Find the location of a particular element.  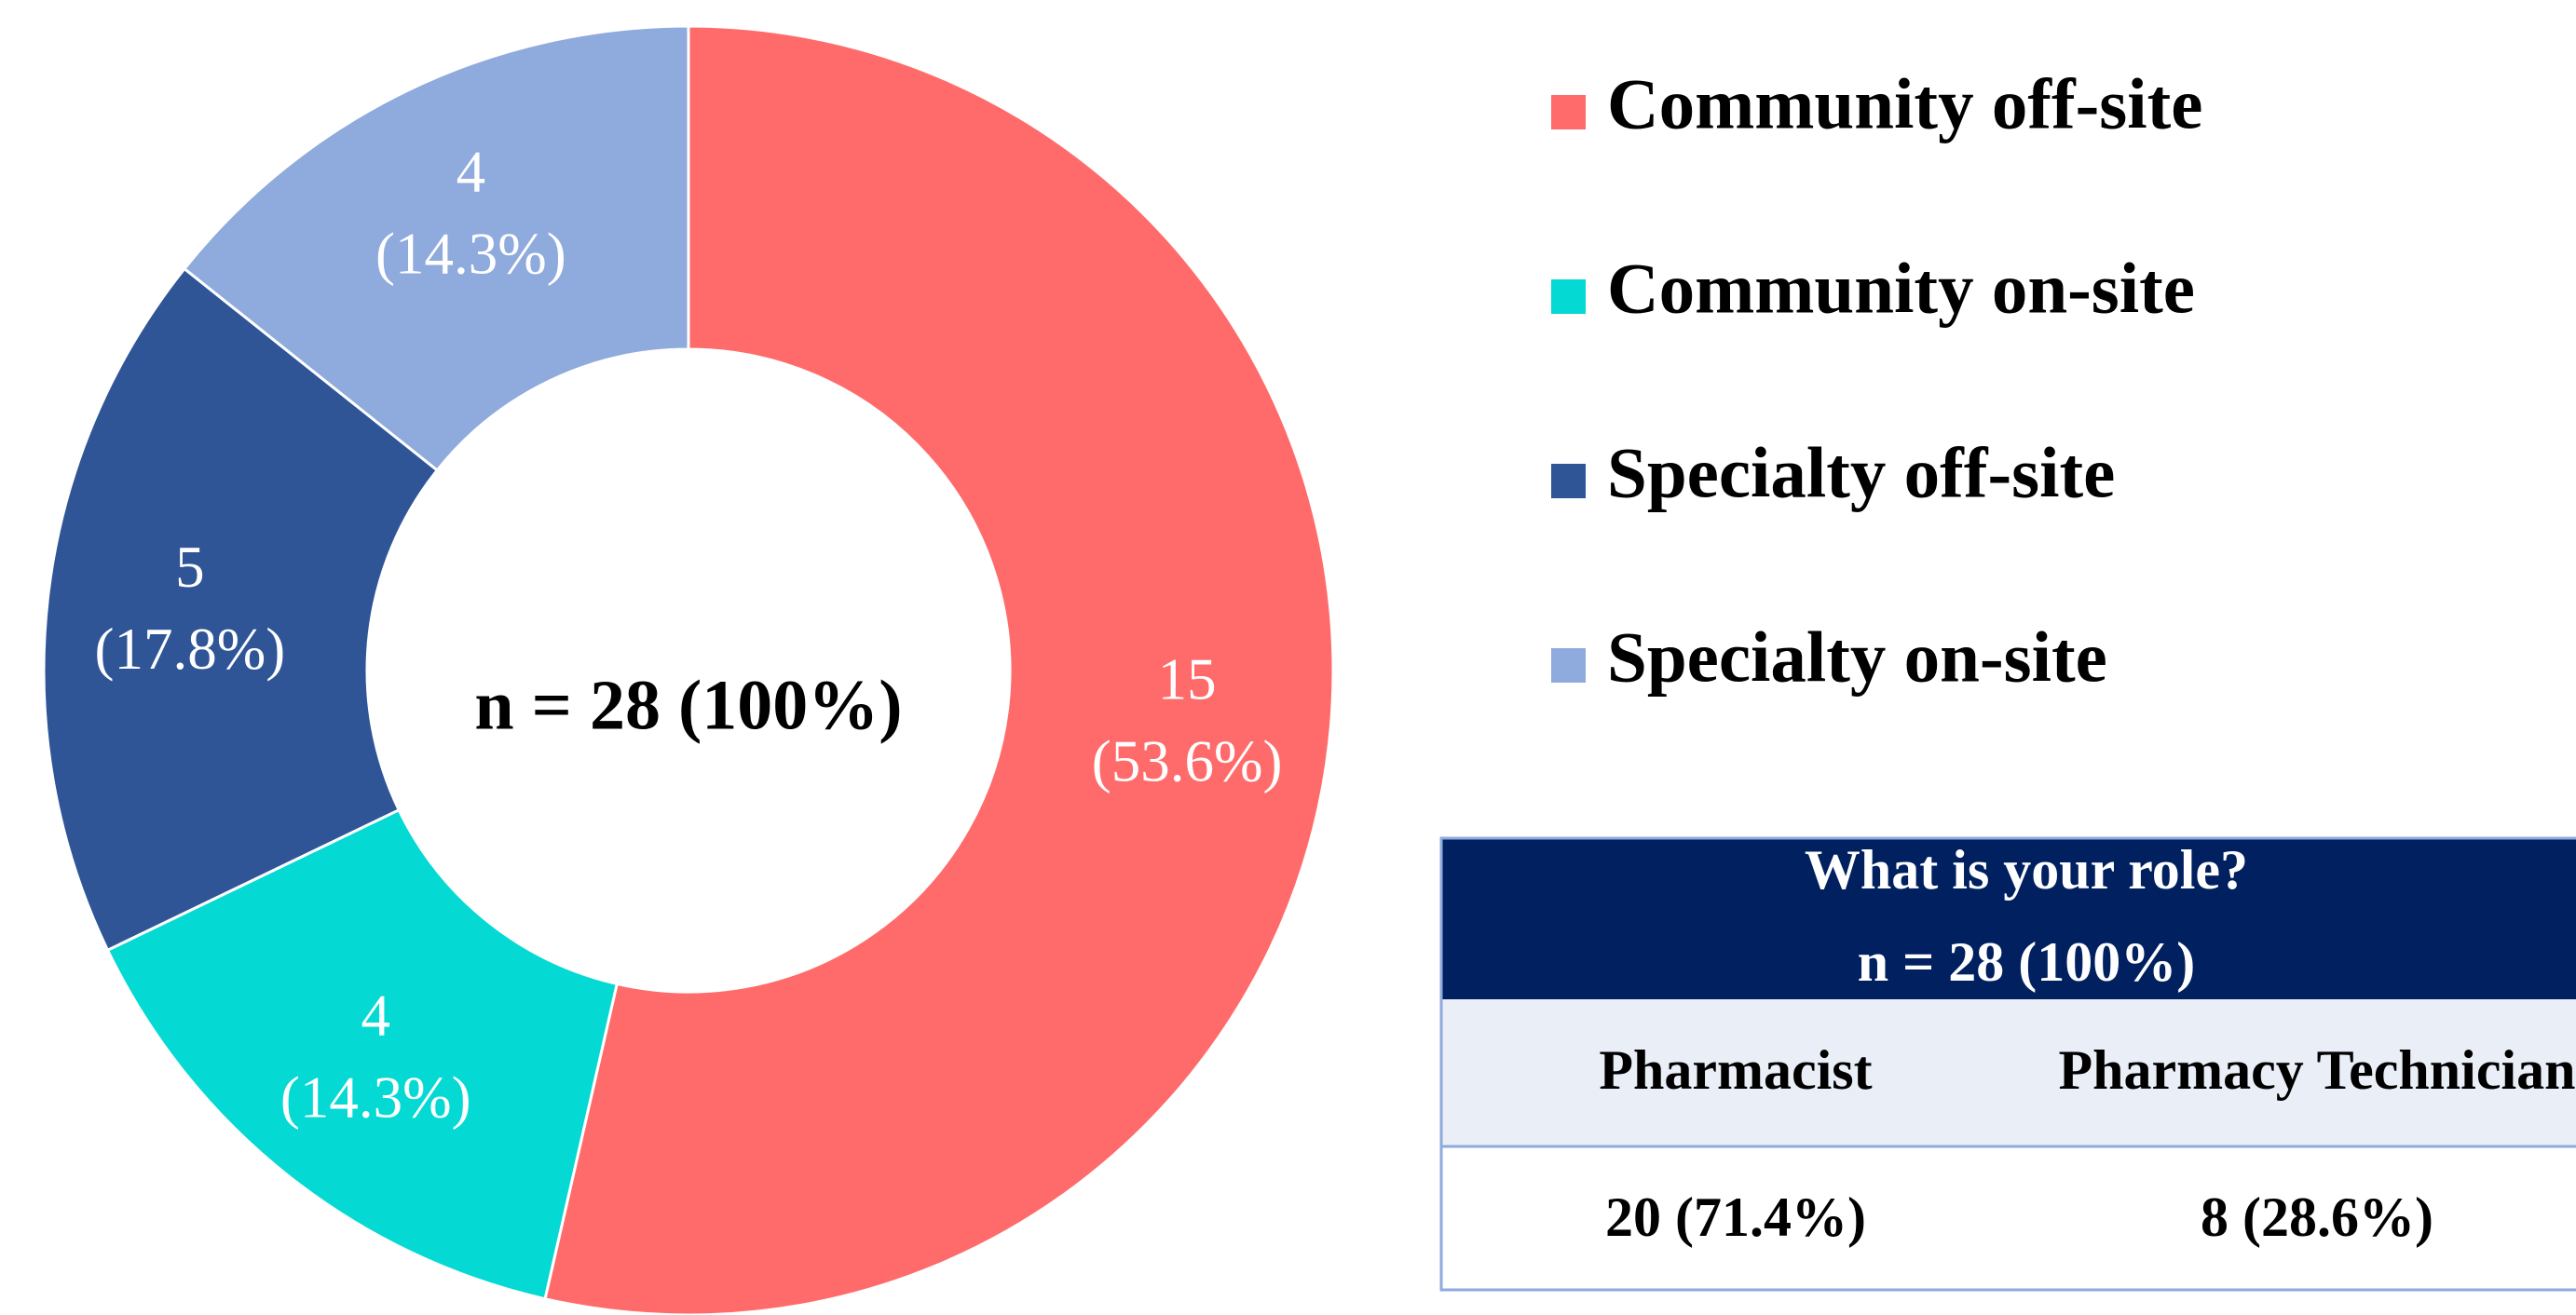

table-cell: 8 (28.6%) is located at coordinates (2317, 1217).